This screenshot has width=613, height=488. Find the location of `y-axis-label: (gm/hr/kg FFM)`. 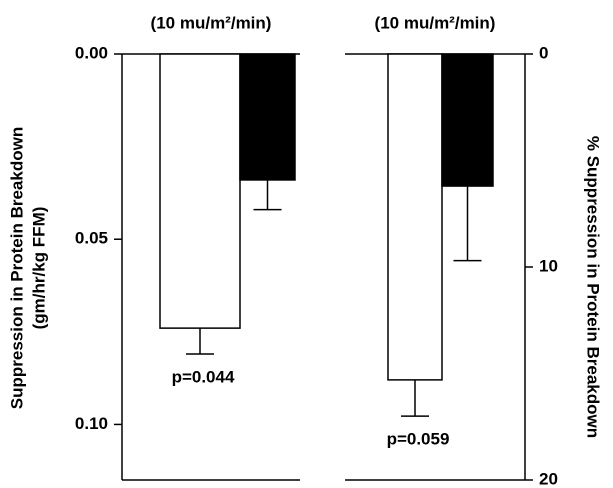

y-axis-label: (gm/hr/kg FFM) is located at coordinates (38, 268).